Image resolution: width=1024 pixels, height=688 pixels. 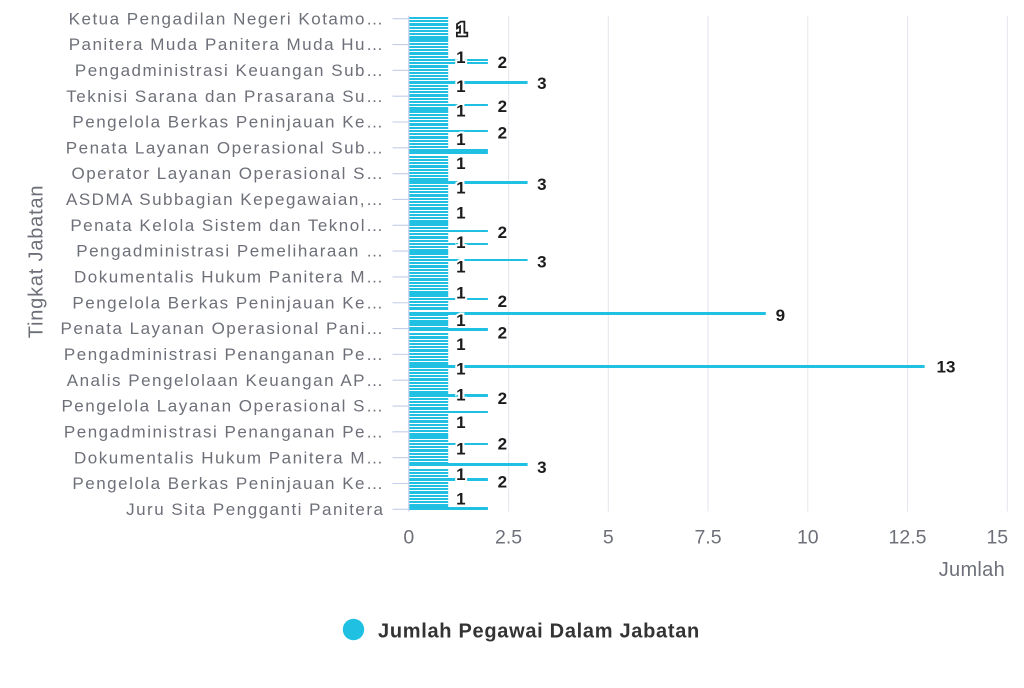 What do you see at coordinates (255, 509) in the screenshot?
I see `svg-text: Juru Sita Pengganti Panitera` at bounding box center [255, 509].